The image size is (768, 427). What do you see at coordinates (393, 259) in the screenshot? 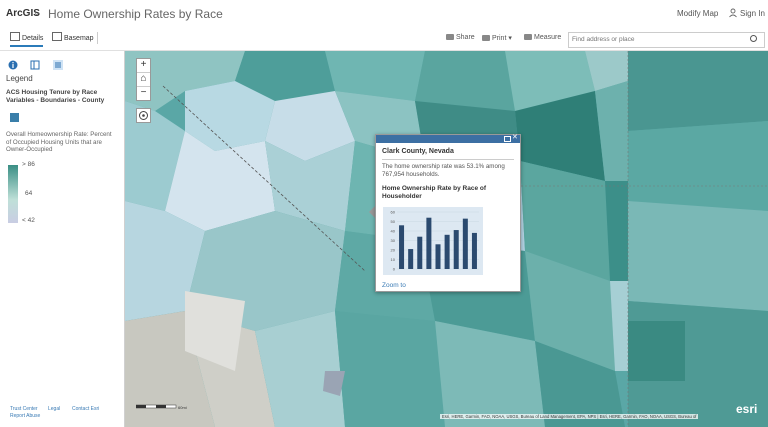
I see `y-tick-label: 10` at bounding box center [393, 259].